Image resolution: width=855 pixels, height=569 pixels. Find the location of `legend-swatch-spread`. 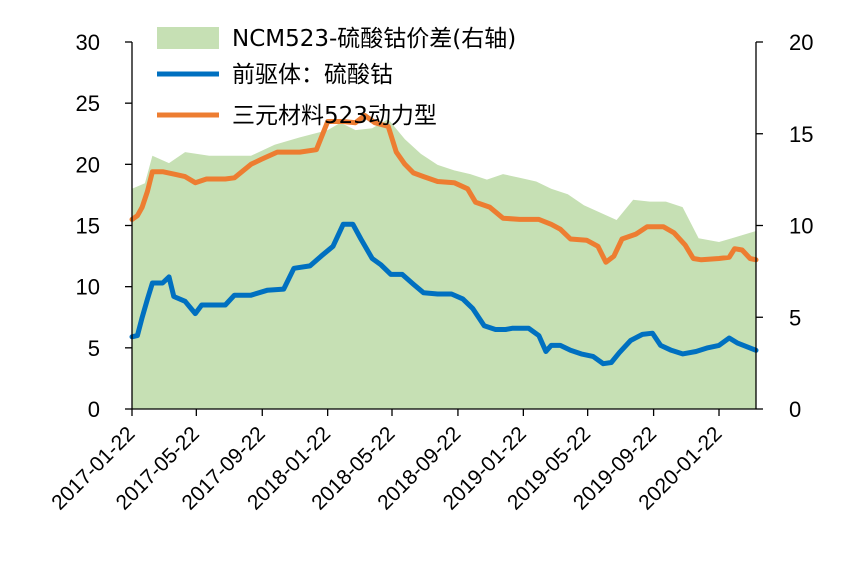

legend-swatch-spread is located at coordinates (188, 38).